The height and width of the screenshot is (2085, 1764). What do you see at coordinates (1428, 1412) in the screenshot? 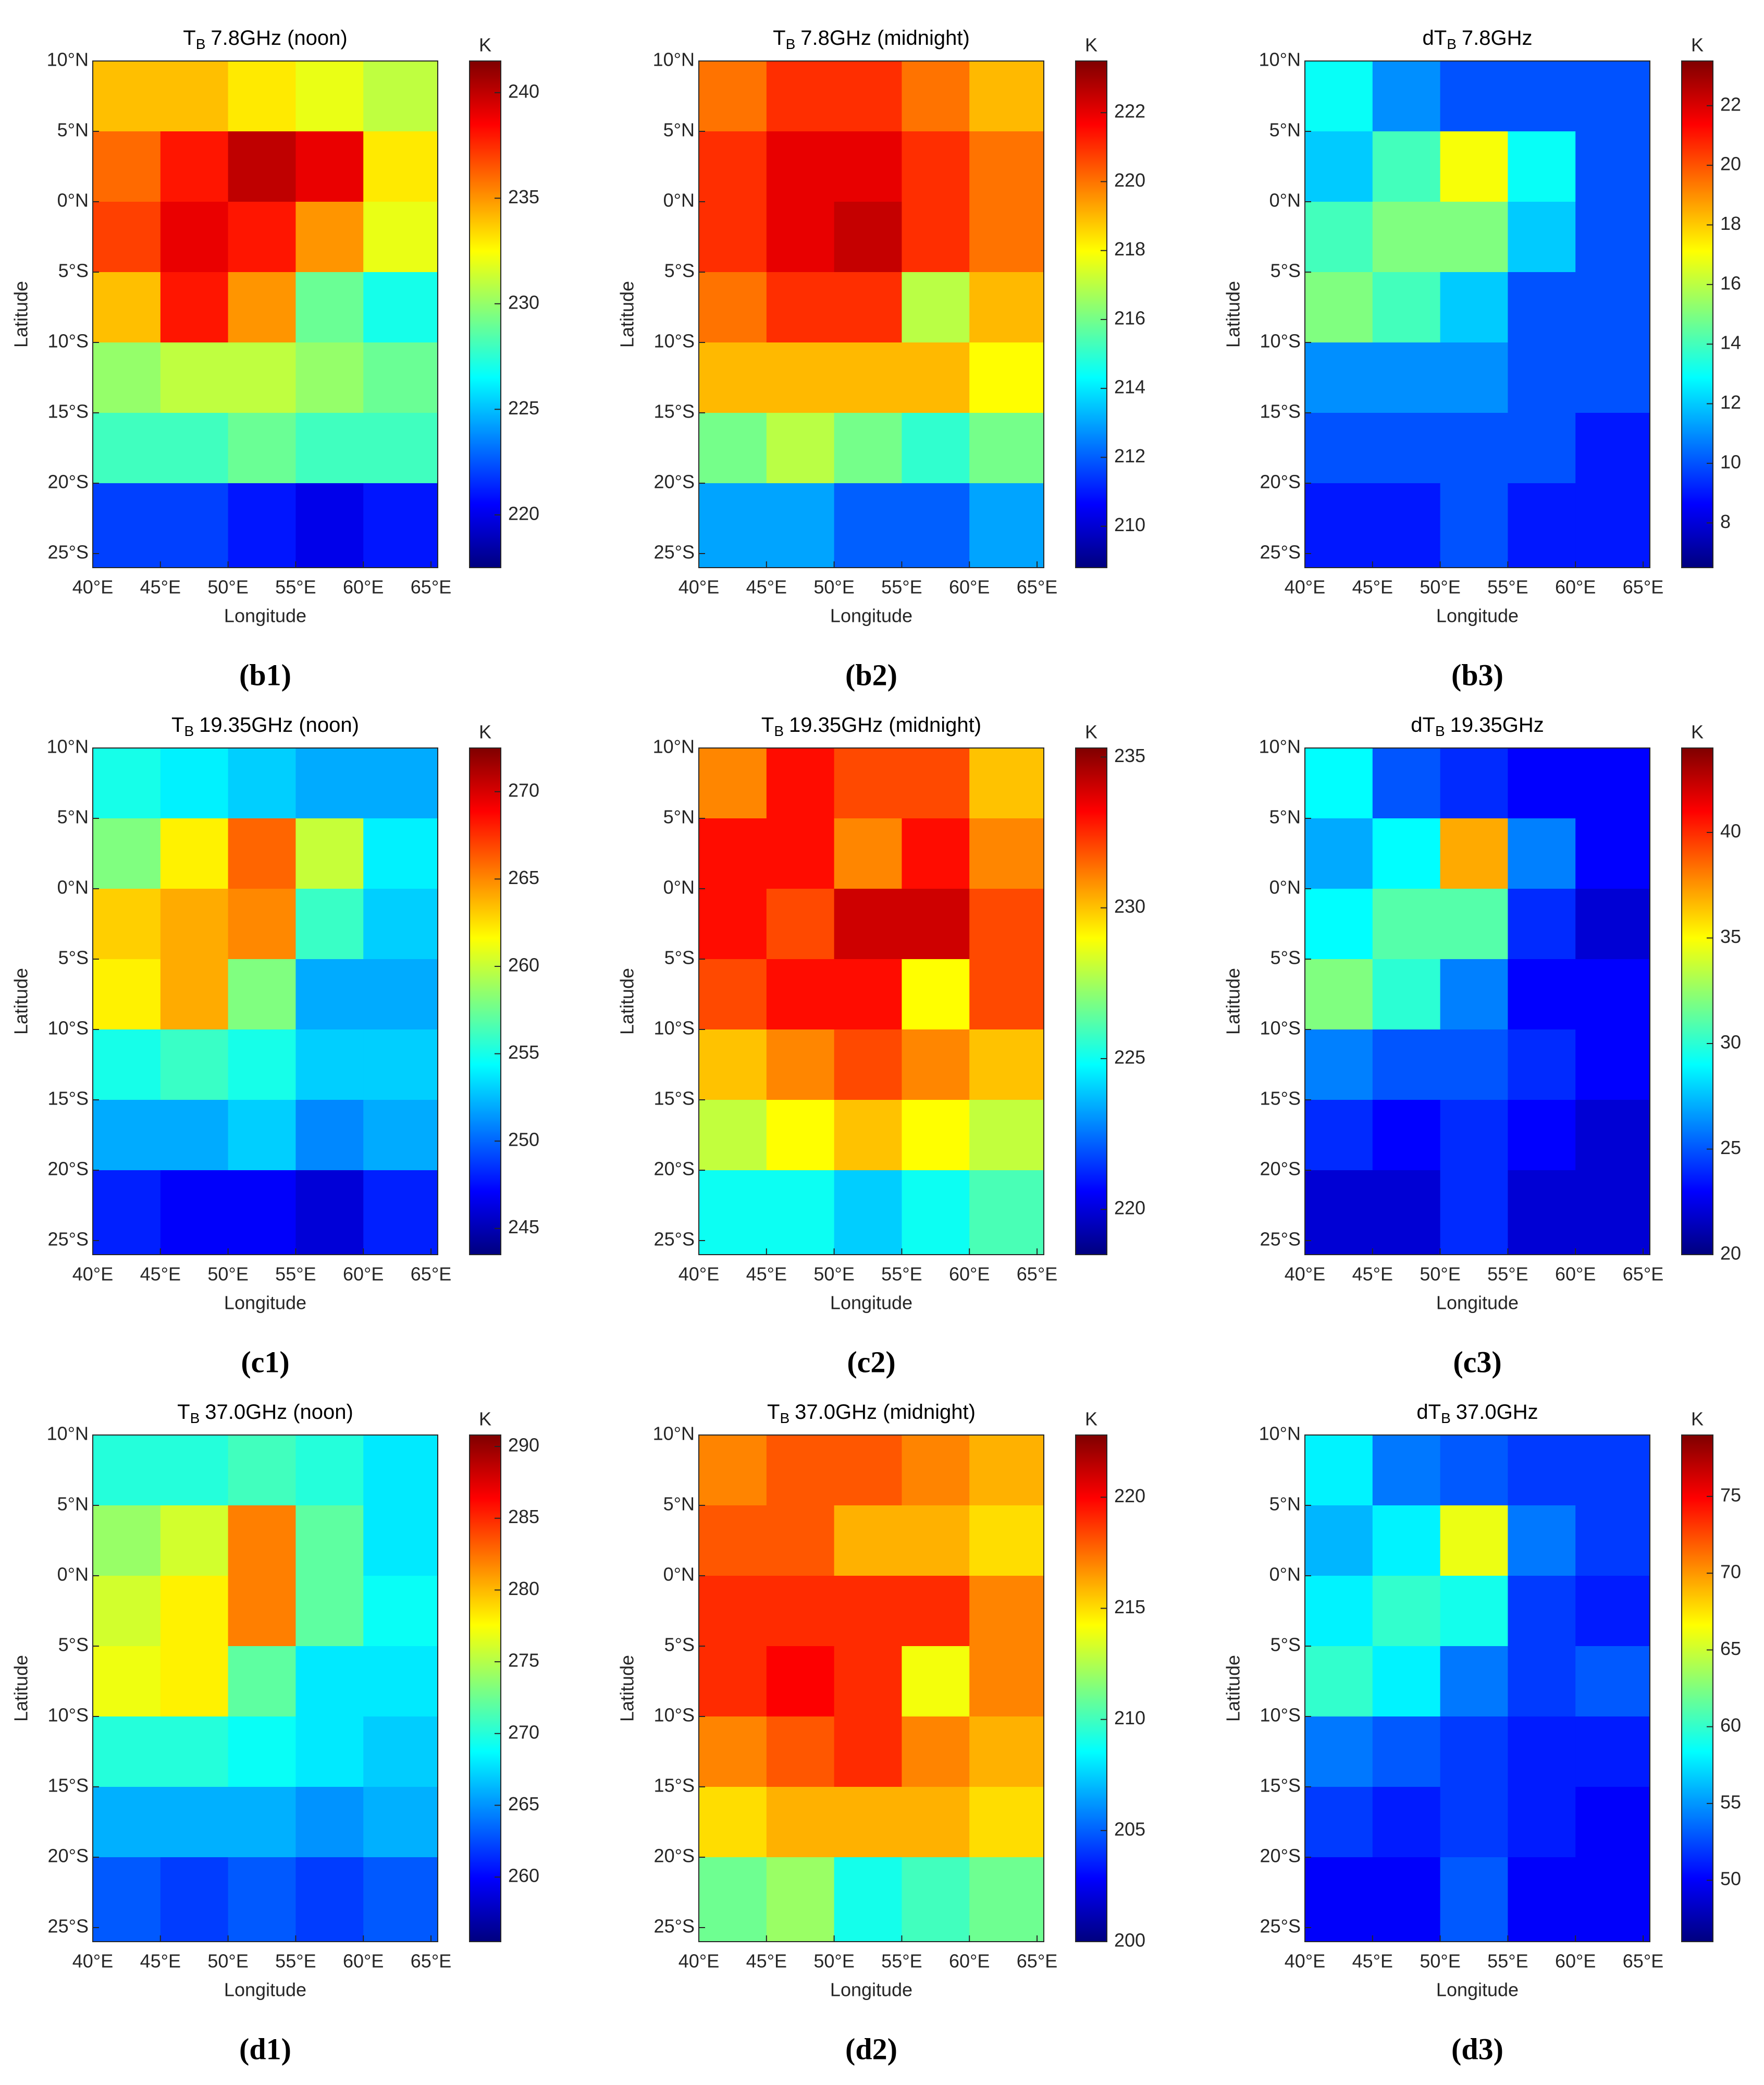
I see `title-main: dT` at bounding box center [1428, 1412].